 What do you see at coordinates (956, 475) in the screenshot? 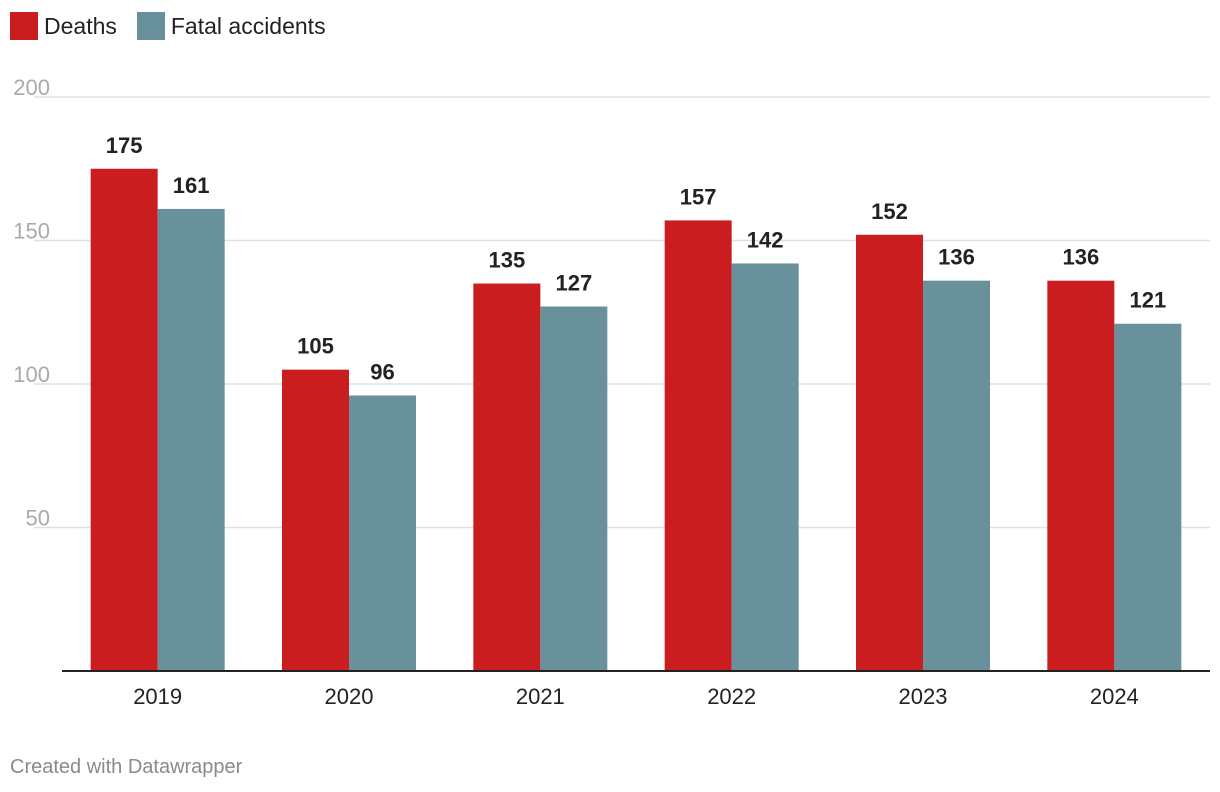
I see `bar-fatal-accidents-2023` at bounding box center [956, 475].